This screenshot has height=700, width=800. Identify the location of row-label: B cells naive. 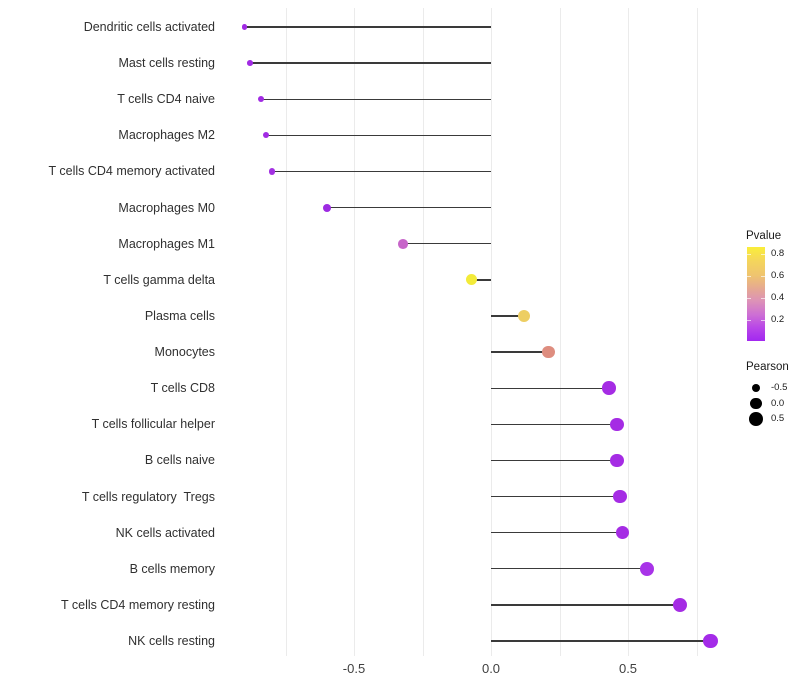
(179, 460).